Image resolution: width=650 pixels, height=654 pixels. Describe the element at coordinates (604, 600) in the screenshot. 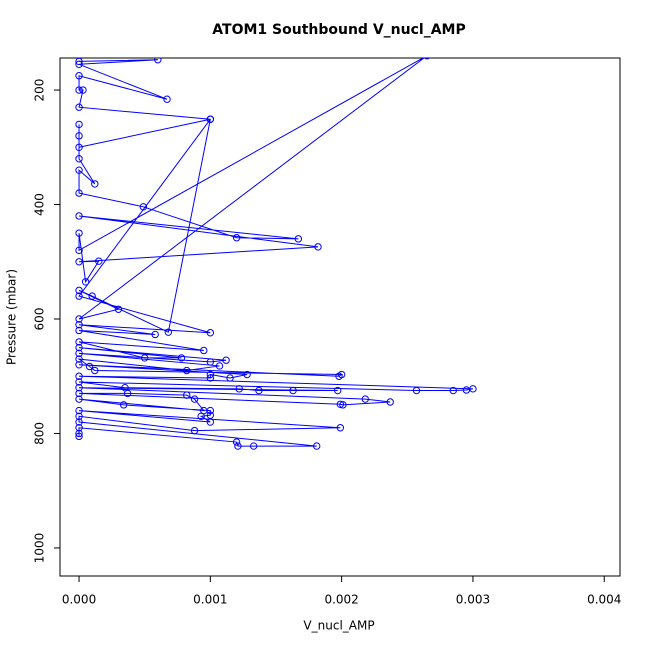

I see `x-tick-label: 0.004` at that location.